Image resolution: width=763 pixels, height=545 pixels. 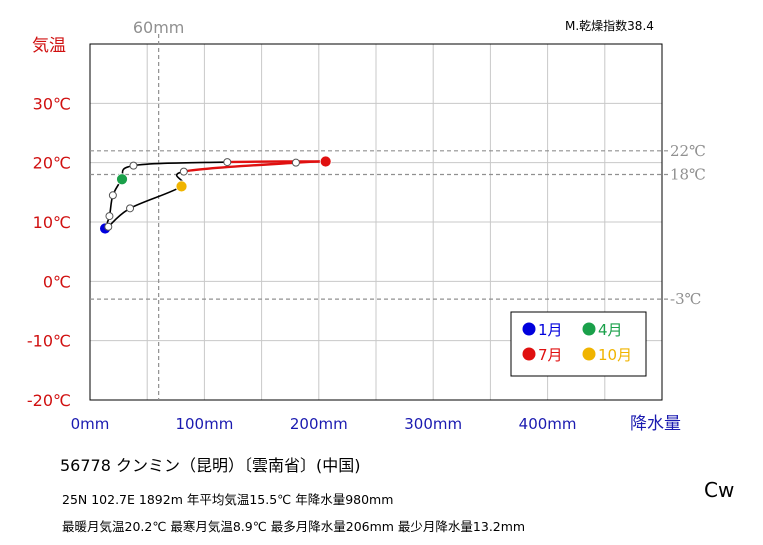 I want to click on y-tick-label: 0℃, so click(x=57, y=281).